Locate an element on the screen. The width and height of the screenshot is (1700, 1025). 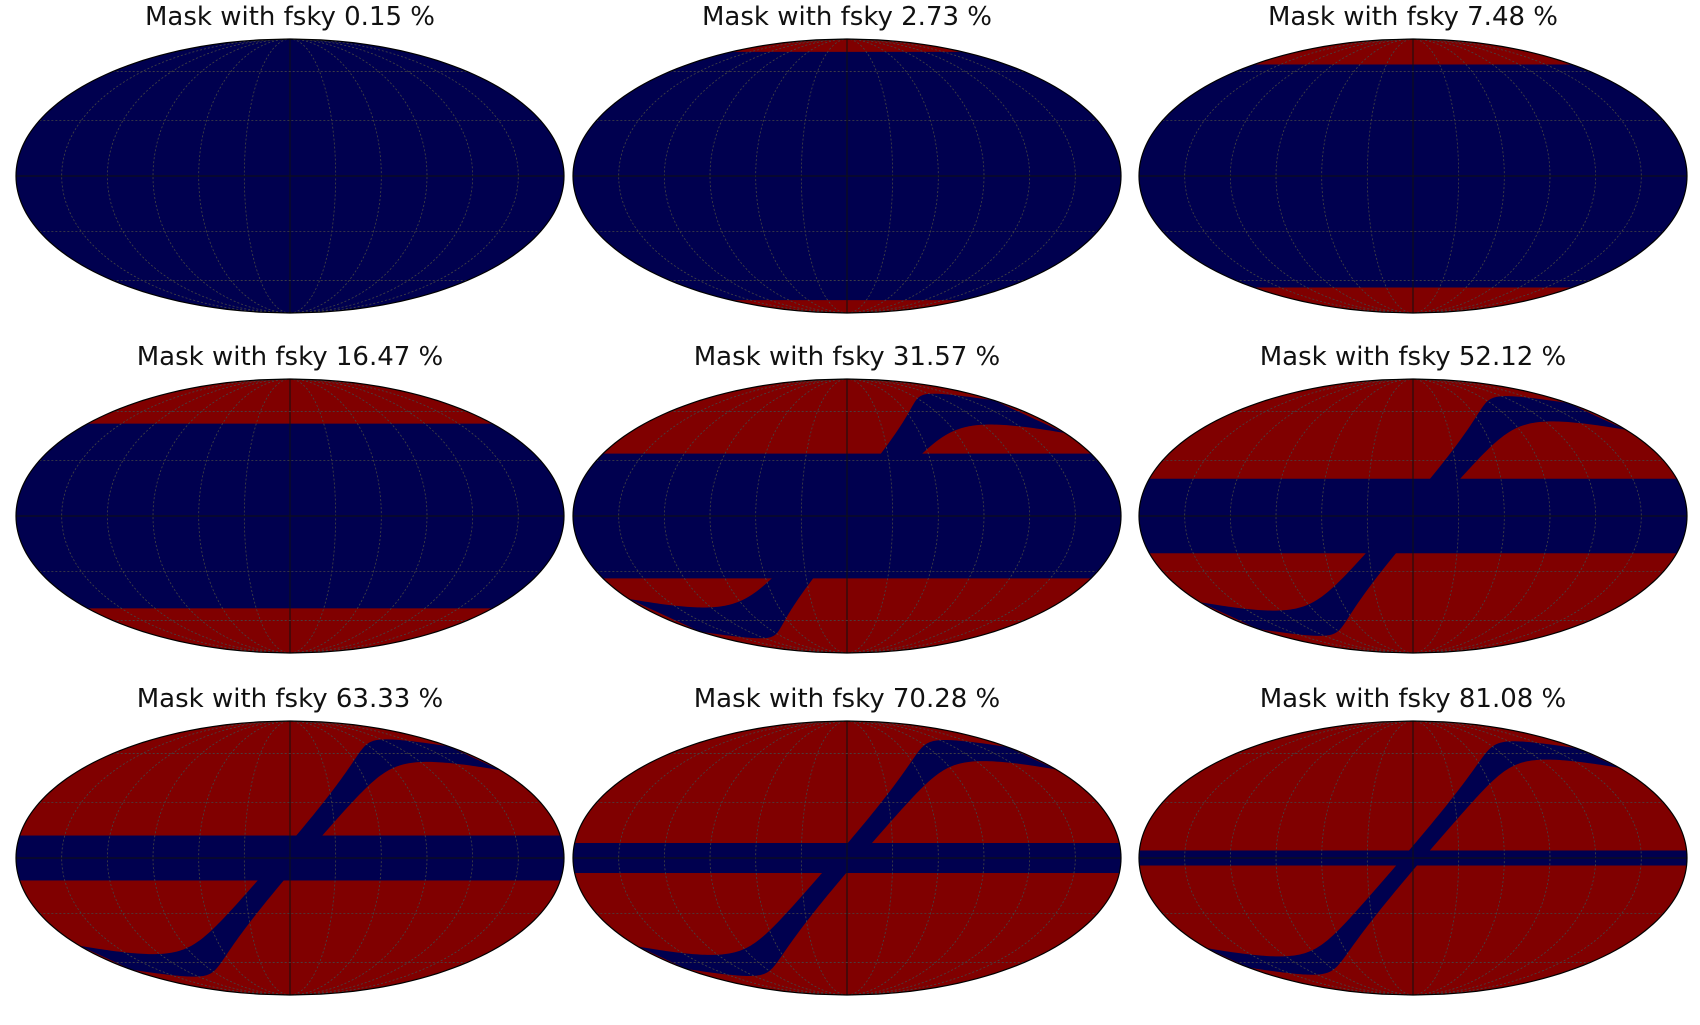
mask-panel-5: Mask with fsky 31.57 % is located at coordinates (847, 505).